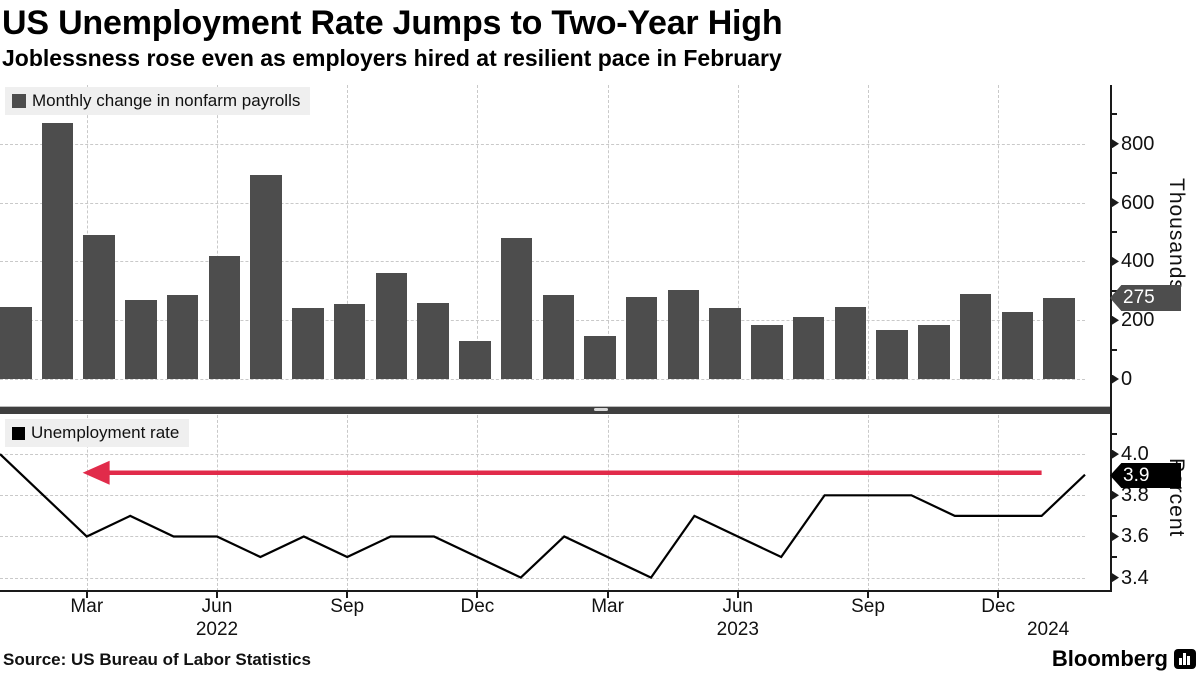 The width and height of the screenshot is (1200, 675). What do you see at coordinates (166, 100) in the screenshot?
I see `payrolls-legend-label: Monthly change in nonfarm payrolls` at bounding box center [166, 100].